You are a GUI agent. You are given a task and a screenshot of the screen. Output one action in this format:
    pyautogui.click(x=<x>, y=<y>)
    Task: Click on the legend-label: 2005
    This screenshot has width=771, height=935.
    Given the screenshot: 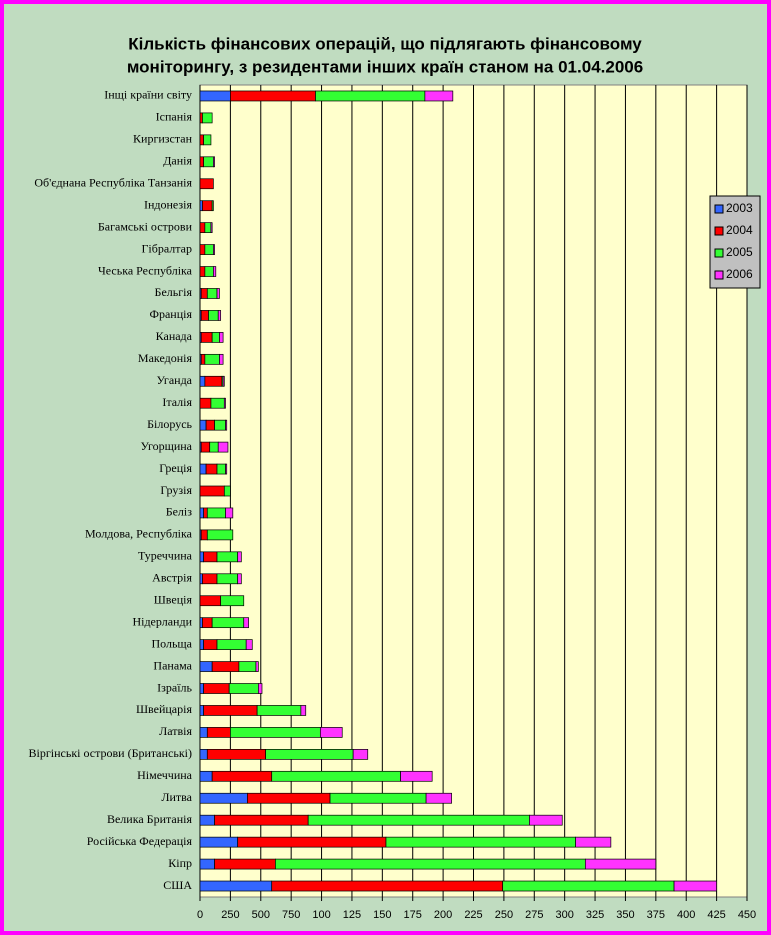 What is the action you would take?
    pyautogui.click(x=739, y=252)
    